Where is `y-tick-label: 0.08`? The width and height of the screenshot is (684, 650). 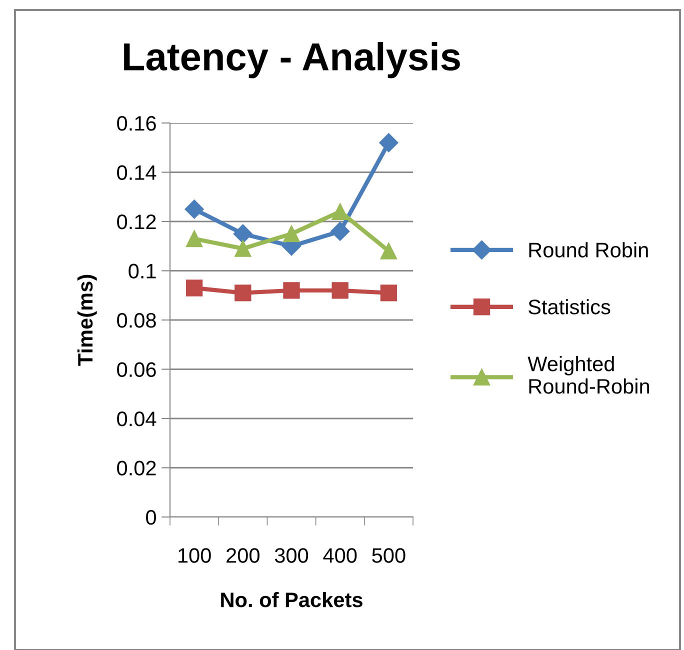 y-tick-label: 0.08 is located at coordinates (136, 320).